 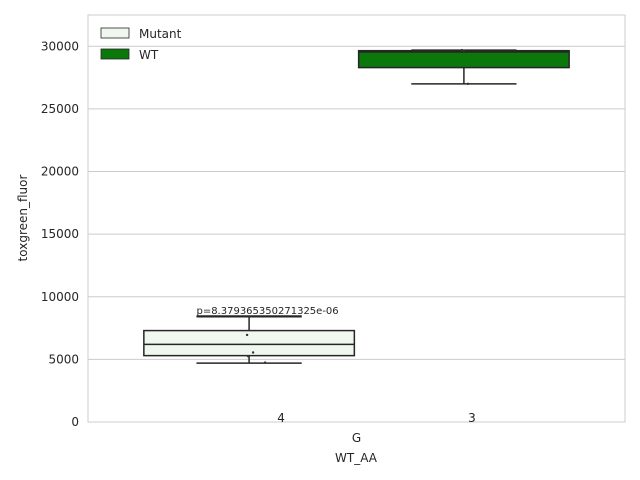 I want to click on y-tick-labels: 0 5000 10000 15000 20000 25000 30000, so click(x=60, y=234).